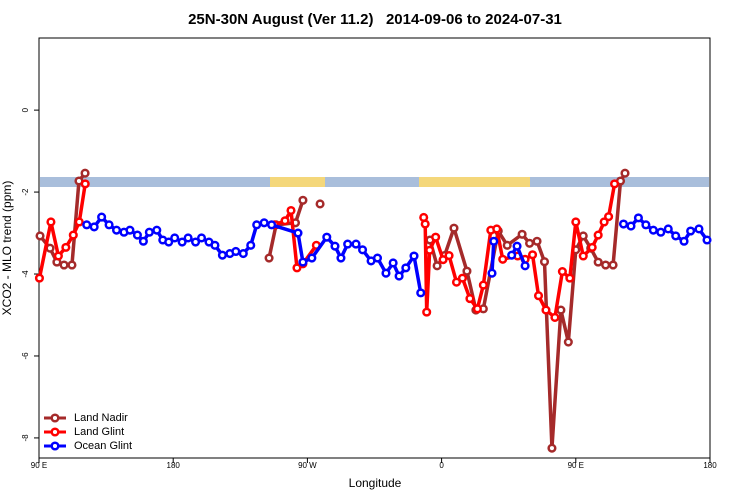  I want to click on y-tick-label: 0, so click(25, 109).